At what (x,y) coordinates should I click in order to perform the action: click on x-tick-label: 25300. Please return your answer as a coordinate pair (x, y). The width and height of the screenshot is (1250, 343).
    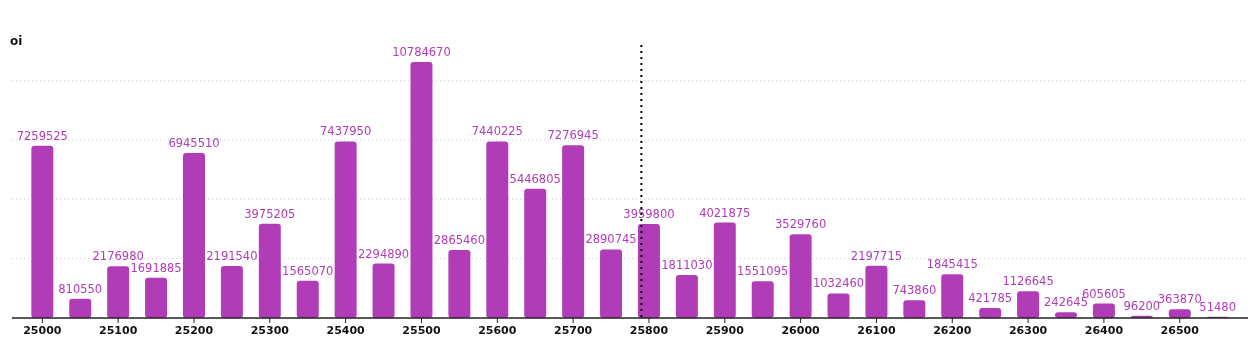
    Looking at the image, I should click on (270, 330).